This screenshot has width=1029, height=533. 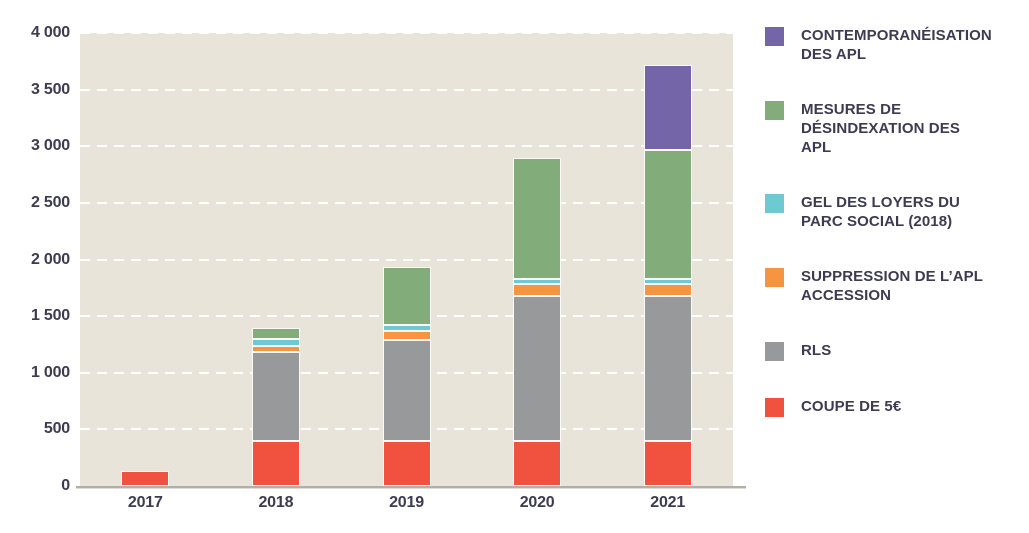 I want to click on legend-label-rls: RLS, so click(x=816, y=351).